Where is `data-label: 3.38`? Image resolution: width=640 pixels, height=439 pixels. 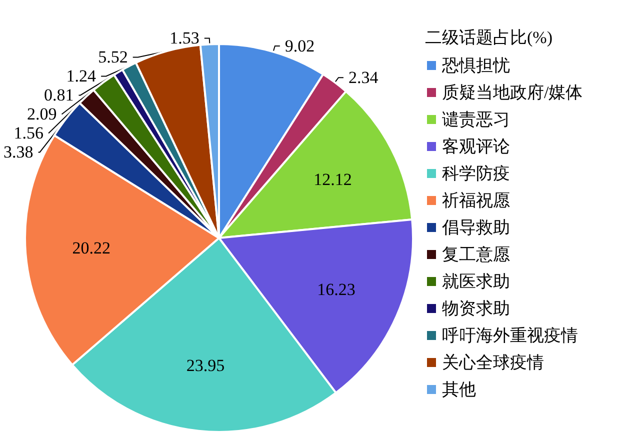
data-label: 3.38 is located at coordinates (19, 152).